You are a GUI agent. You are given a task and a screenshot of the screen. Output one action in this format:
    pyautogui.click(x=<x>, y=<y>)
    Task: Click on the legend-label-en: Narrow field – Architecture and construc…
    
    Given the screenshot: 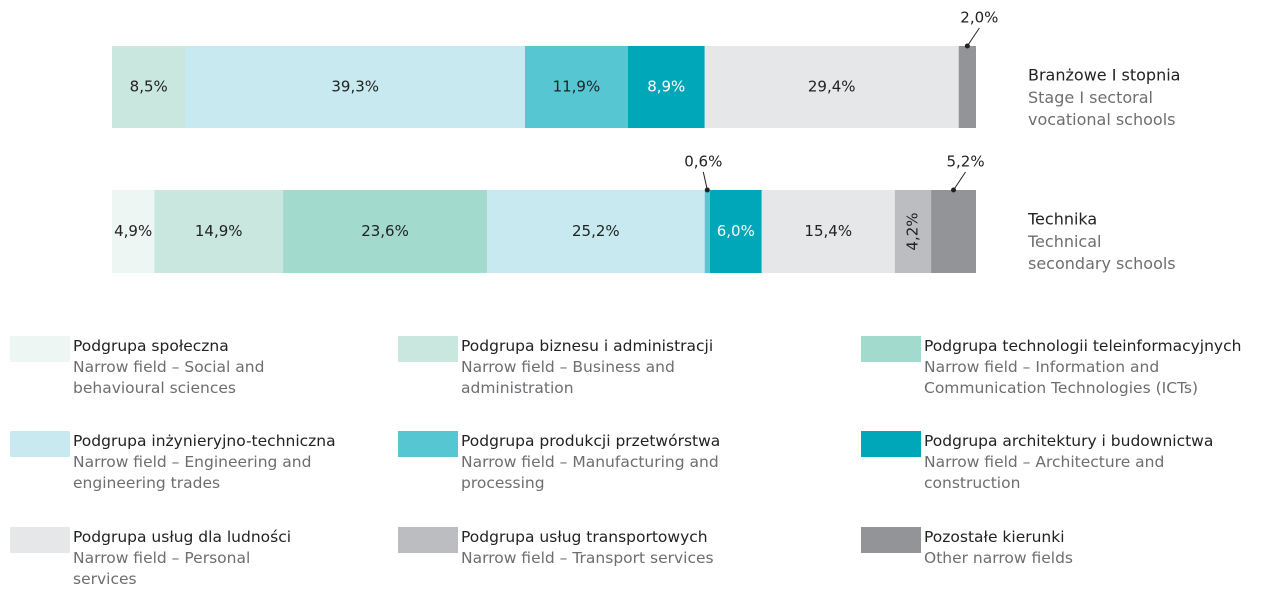 What is the action you would take?
    pyautogui.click(x=1044, y=472)
    